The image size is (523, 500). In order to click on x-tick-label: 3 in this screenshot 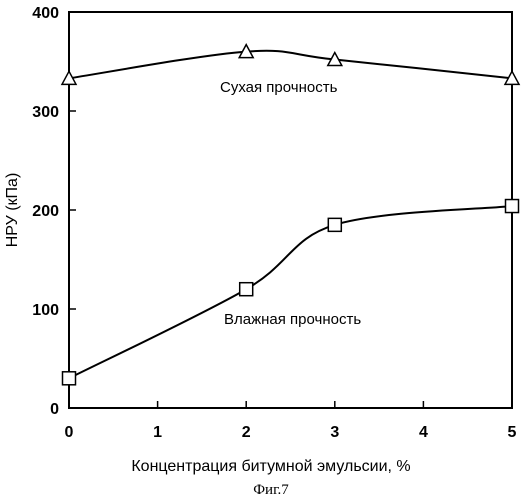, I will do `click(334, 432)`.